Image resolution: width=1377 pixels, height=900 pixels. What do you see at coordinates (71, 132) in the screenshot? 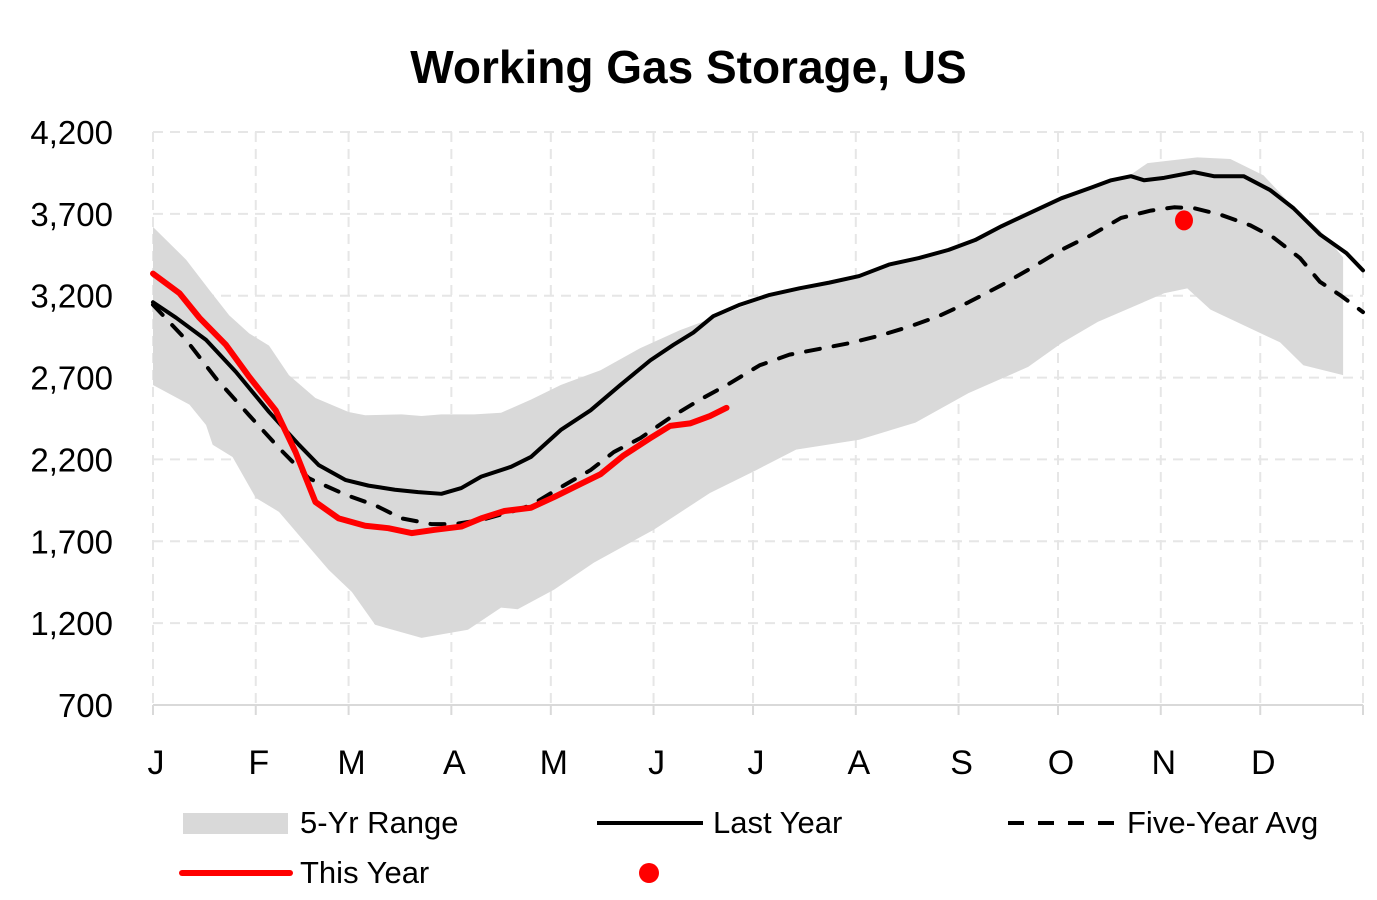
I see `y-tick-label: 4,200` at bounding box center [71, 132].